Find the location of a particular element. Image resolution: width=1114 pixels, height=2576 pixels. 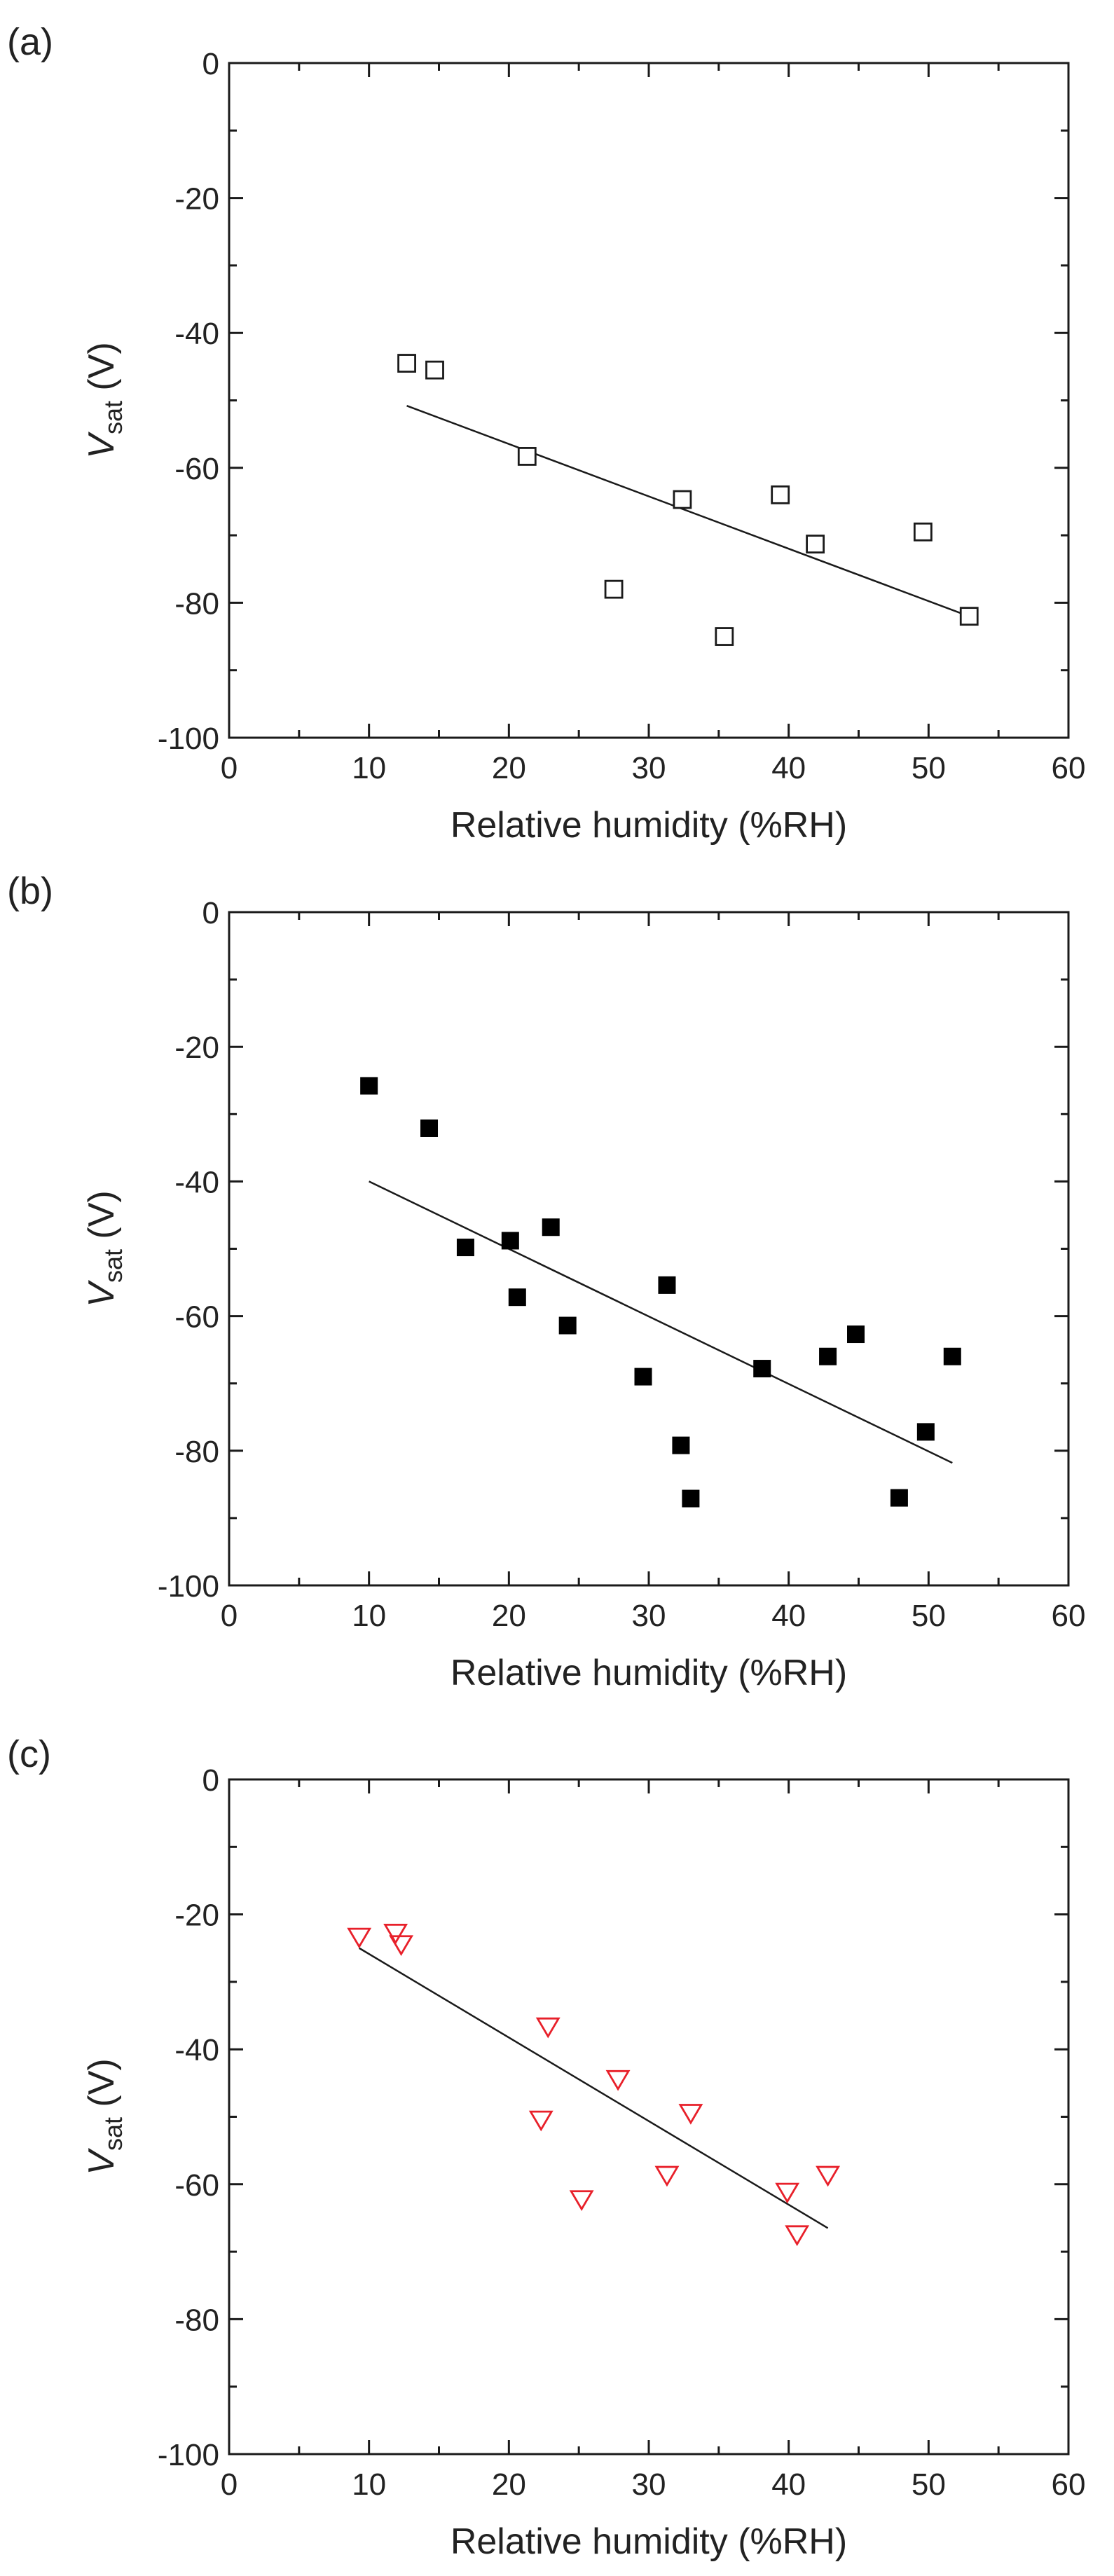

panel-label: (b) is located at coordinates (30, 891).